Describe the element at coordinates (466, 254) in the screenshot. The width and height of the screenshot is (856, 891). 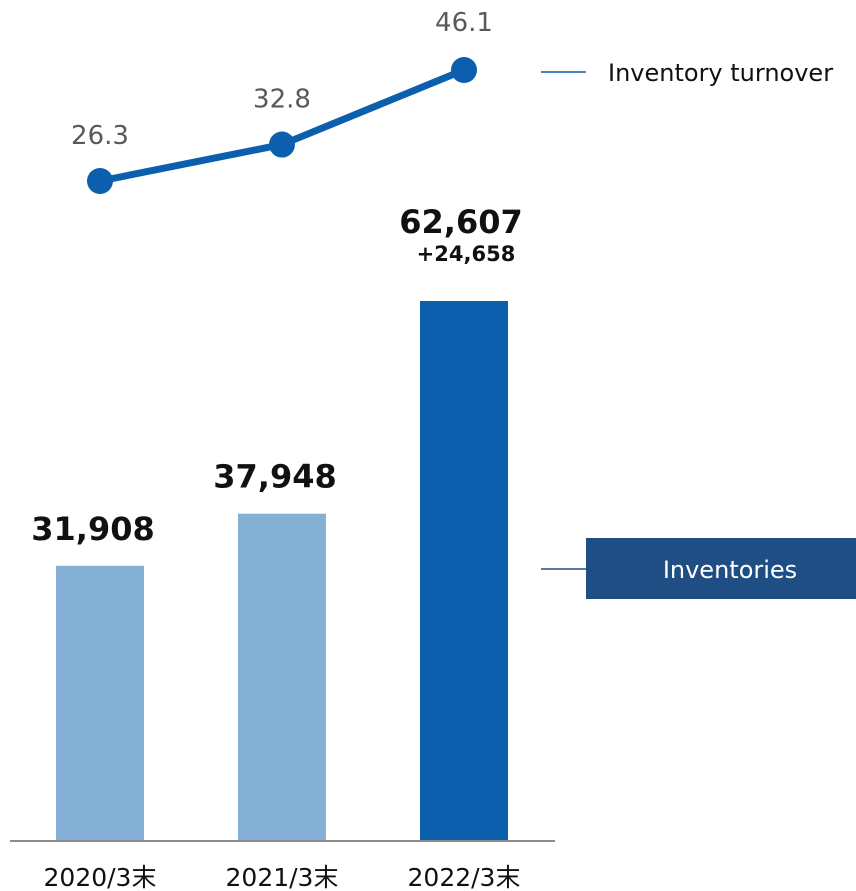
I see `bar-change-annotation: +24,658` at that location.